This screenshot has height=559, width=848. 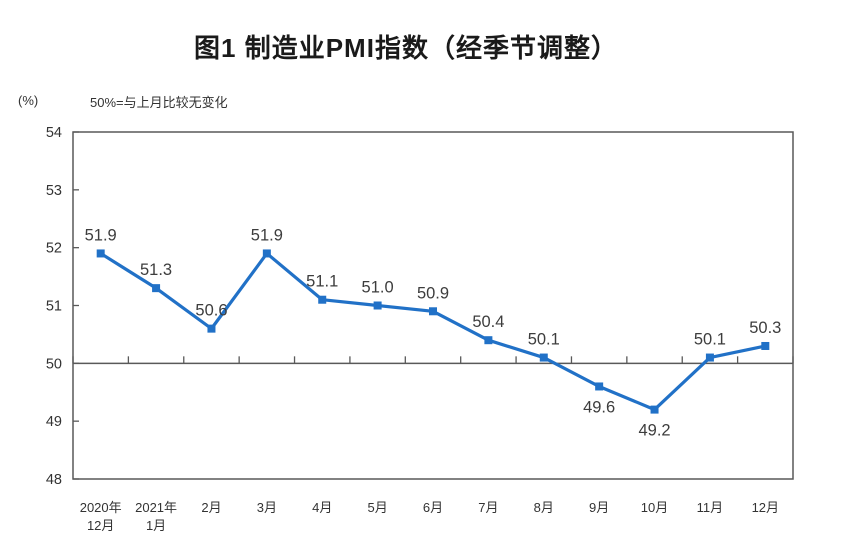 What do you see at coordinates (54, 191) in the screenshot?
I see `y-axis-tick-label: 53` at bounding box center [54, 191].